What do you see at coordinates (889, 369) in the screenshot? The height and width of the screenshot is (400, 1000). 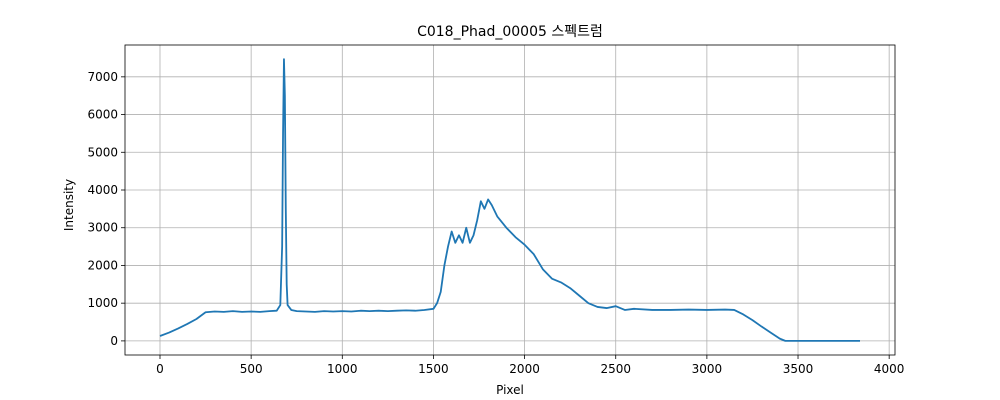 I see `x-tick-label: 4000` at bounding box center [889, 369].